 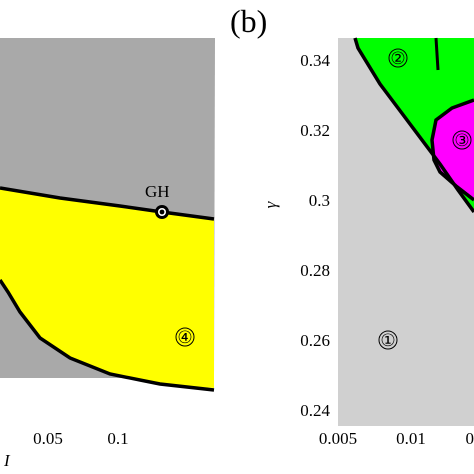 I want to click on panel-b-x-tick-1: 0.01, so click(x=411, y=438).